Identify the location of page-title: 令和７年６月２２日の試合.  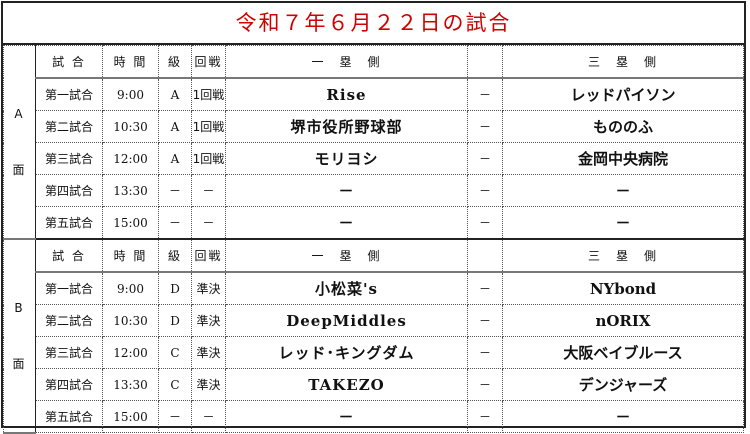
(373, 24).